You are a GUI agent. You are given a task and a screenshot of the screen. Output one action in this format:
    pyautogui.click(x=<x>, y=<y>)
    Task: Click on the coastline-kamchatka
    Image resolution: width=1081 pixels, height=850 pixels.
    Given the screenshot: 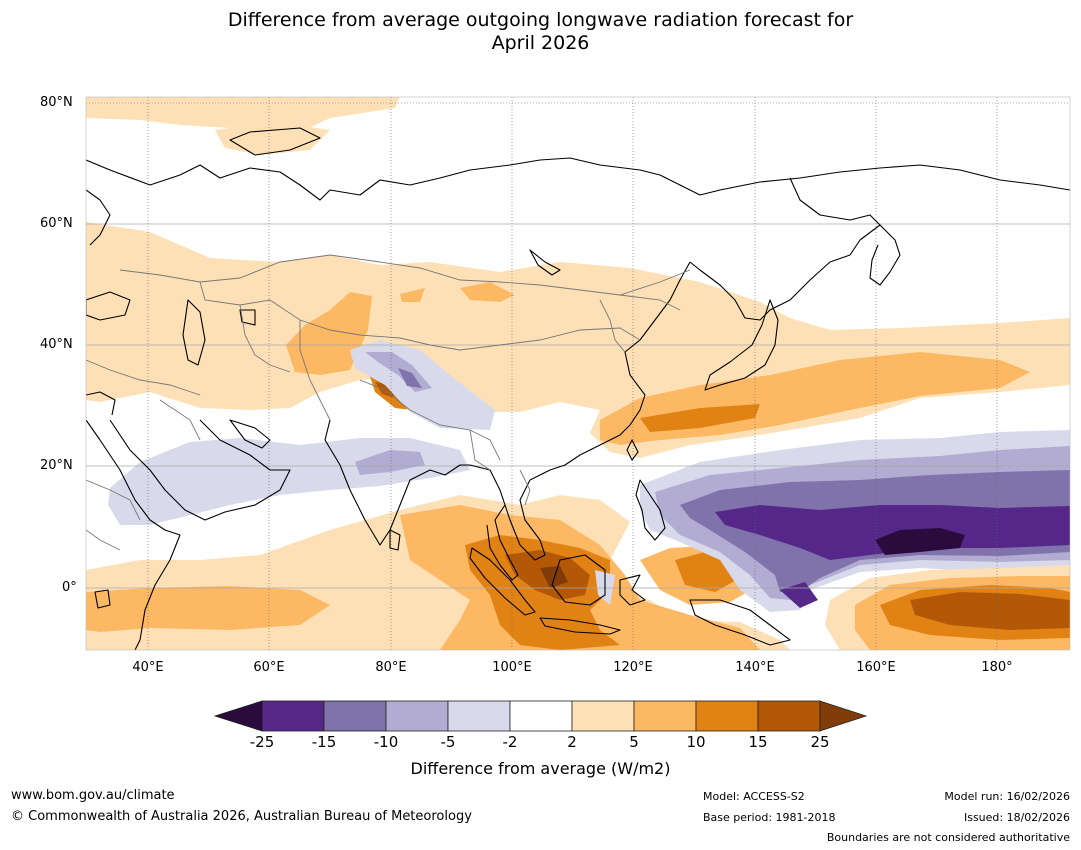 What is the action you would take?
    pyautogui.click(x=885, y=255)
    